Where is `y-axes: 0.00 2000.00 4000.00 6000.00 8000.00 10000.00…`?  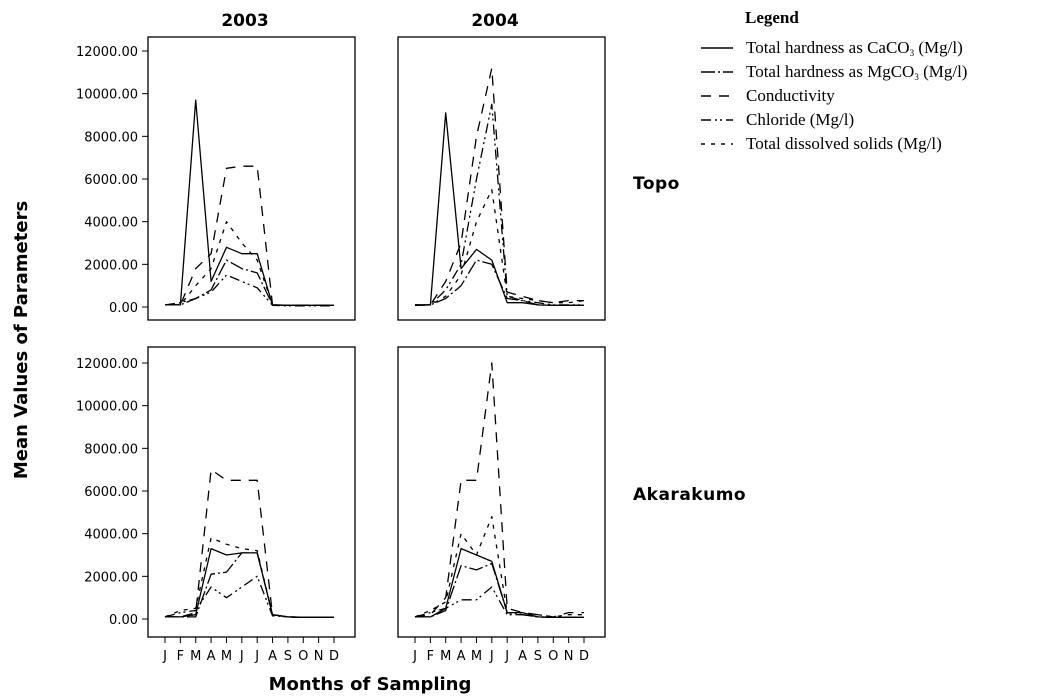
y-axes: 0.00 2000.00 4000.00 6000.00 8000.00 10000.00… is located at coordinates (112, 336).